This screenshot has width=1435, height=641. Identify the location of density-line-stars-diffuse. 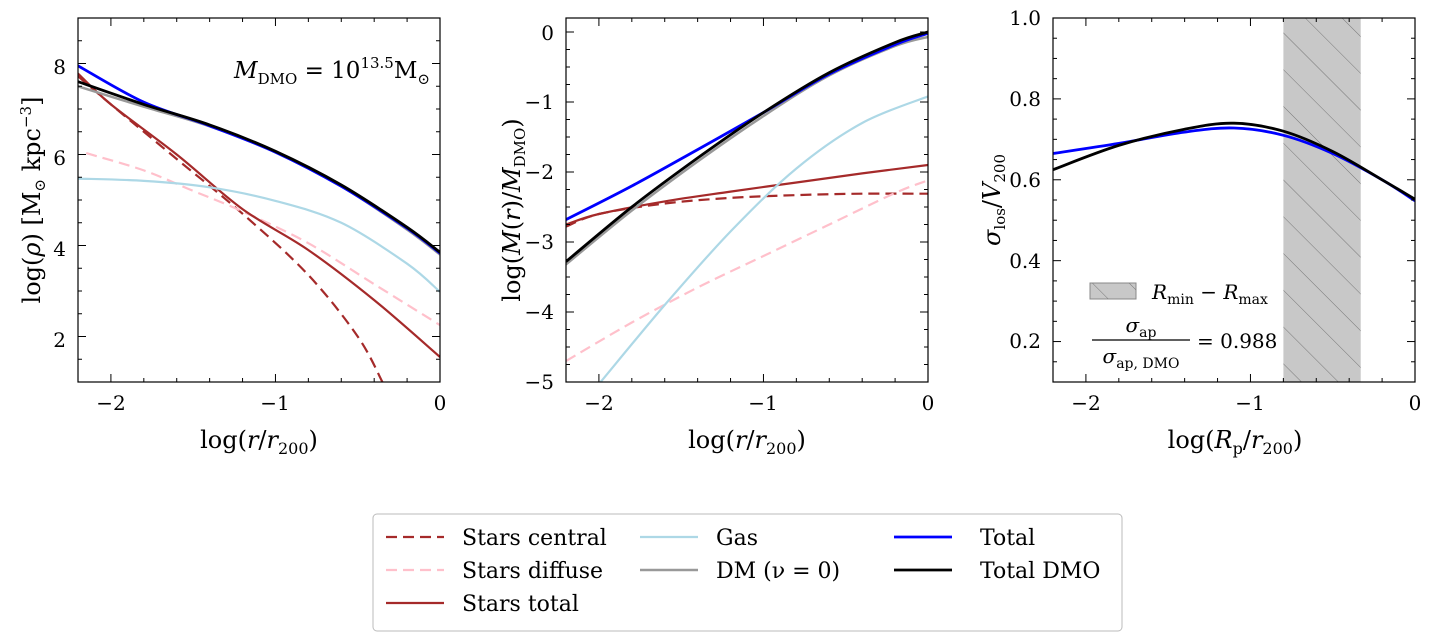
(262, 239).